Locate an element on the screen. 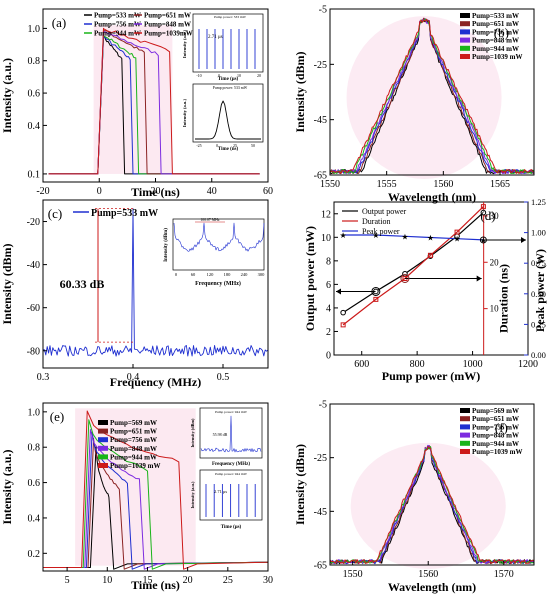  x-tick-label: 600 is located at coordinates (361, 364).